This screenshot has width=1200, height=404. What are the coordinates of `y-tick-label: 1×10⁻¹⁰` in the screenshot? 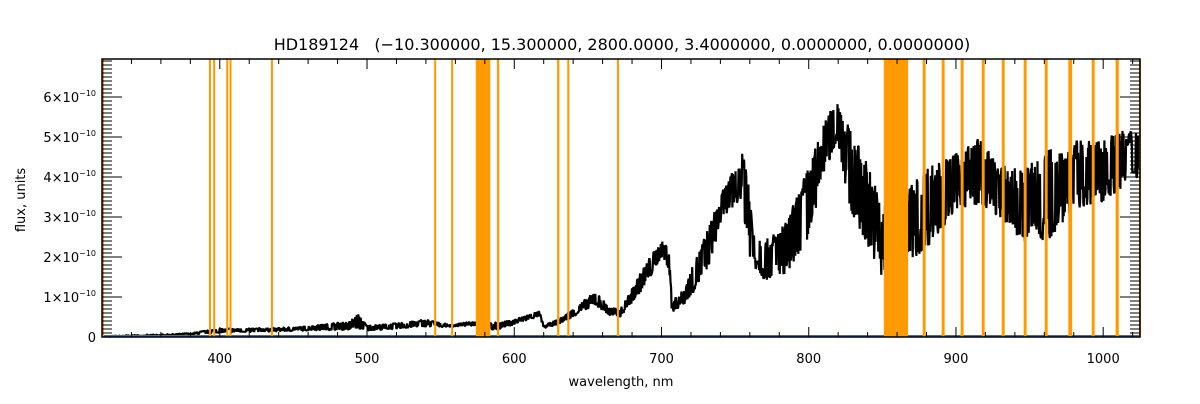 It's located at (69, 297).